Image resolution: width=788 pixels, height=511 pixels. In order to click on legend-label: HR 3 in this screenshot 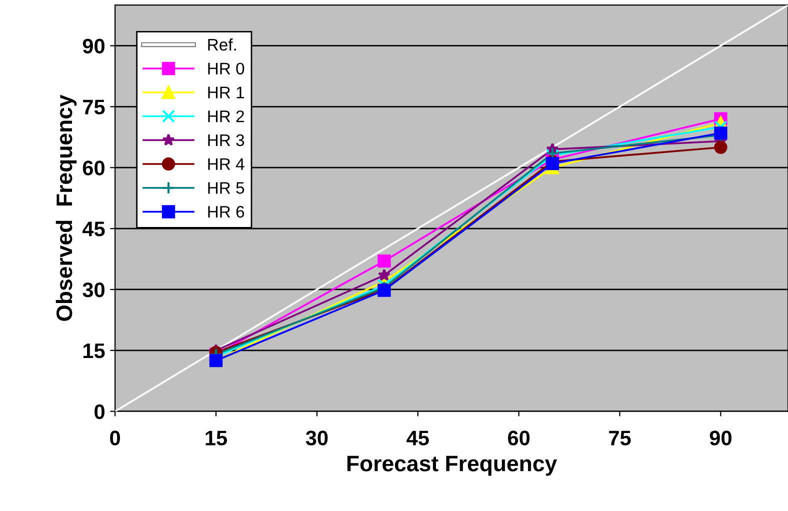, I will do `click(226, 140)`.